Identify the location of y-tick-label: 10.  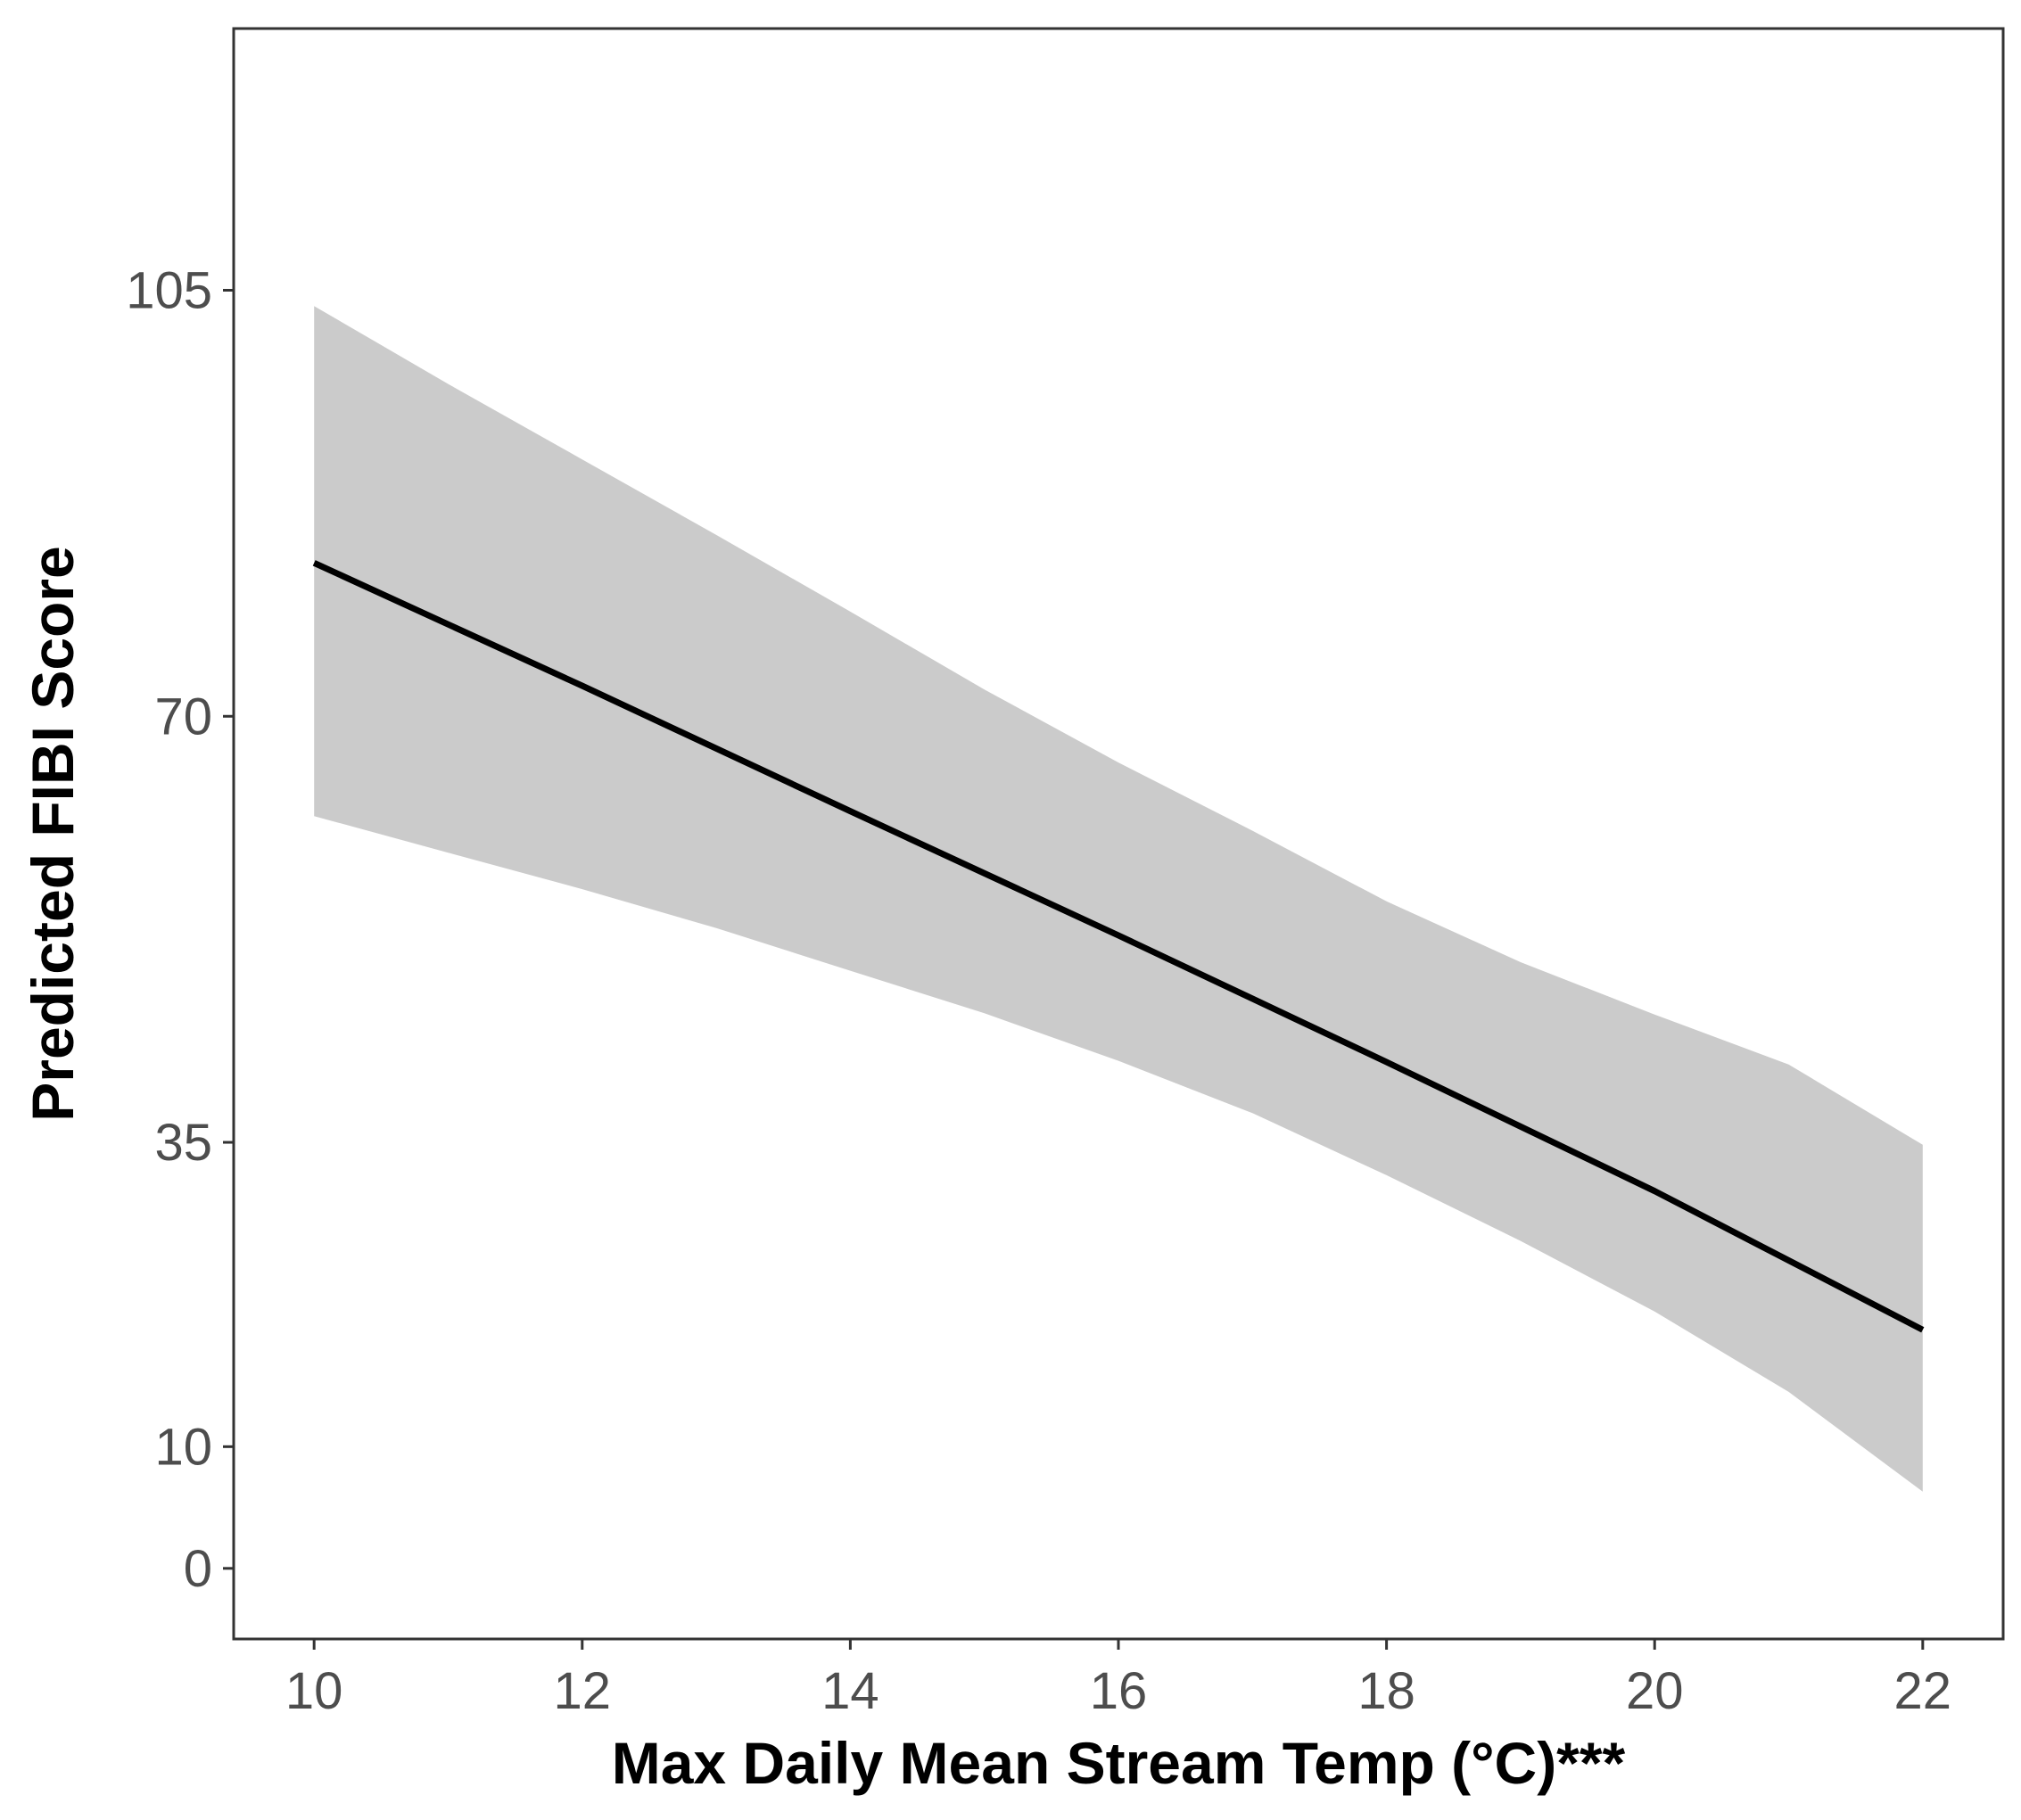
(183, 1447).